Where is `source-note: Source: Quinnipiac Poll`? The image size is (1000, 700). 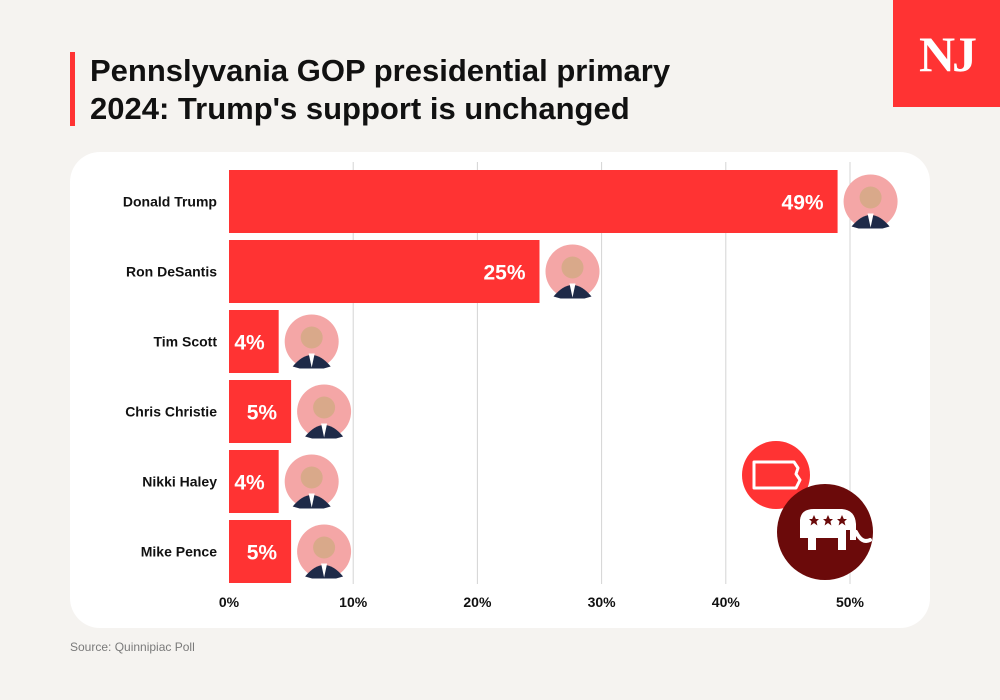
source-note: Source: Quinnipiac Poll is located at coordinates (132, 647).